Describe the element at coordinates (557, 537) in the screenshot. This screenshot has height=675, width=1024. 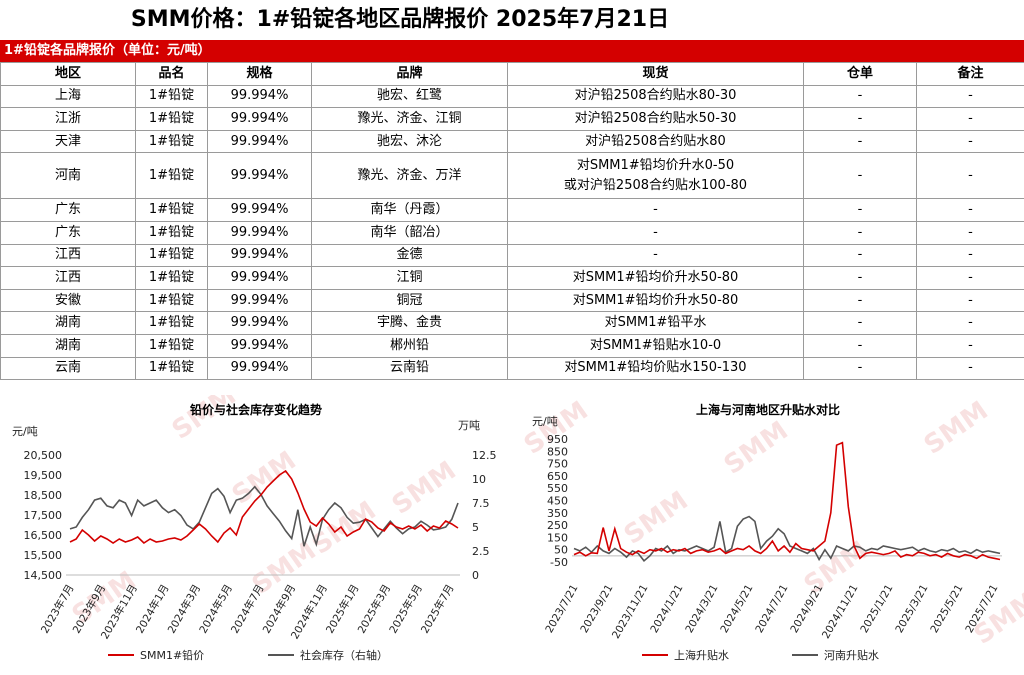
I see `y-tick-label: 150` at that location.